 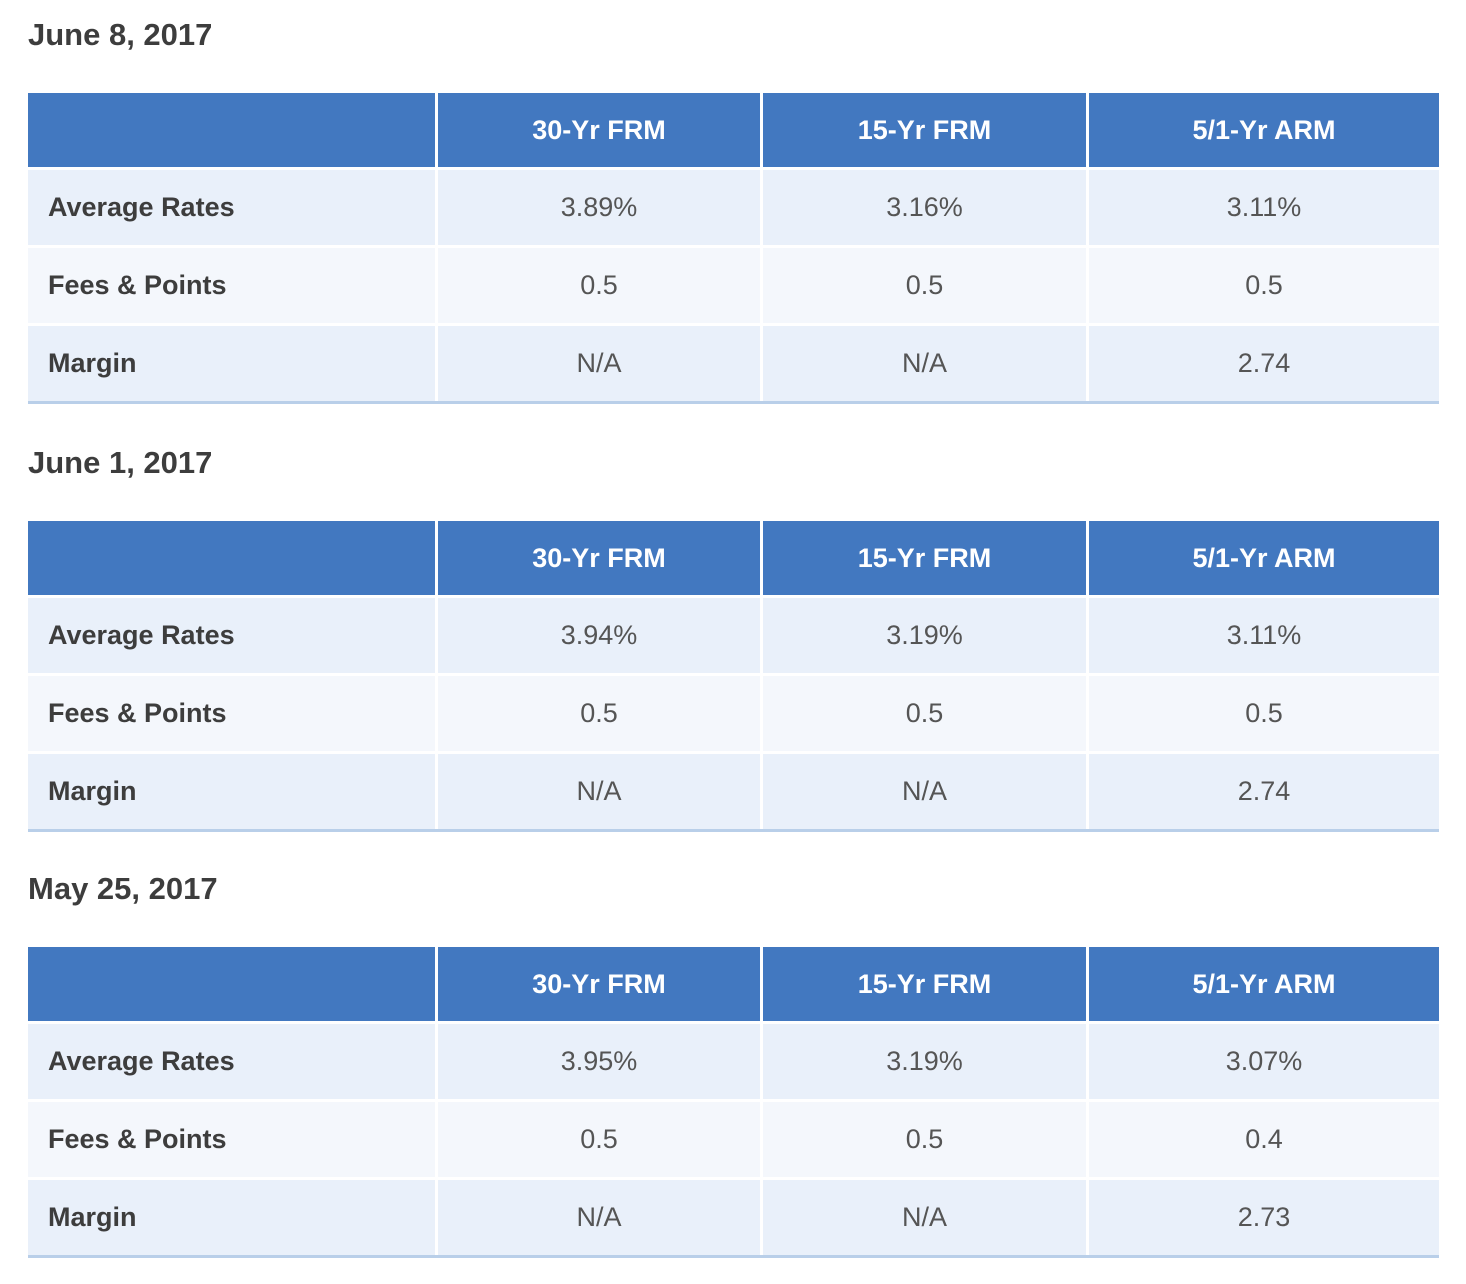 What do you see at coordinates (600, 1063) in the screenshot?
I see `cell-30yr-frm: 3.95%` at bounding box center [600, 1063].